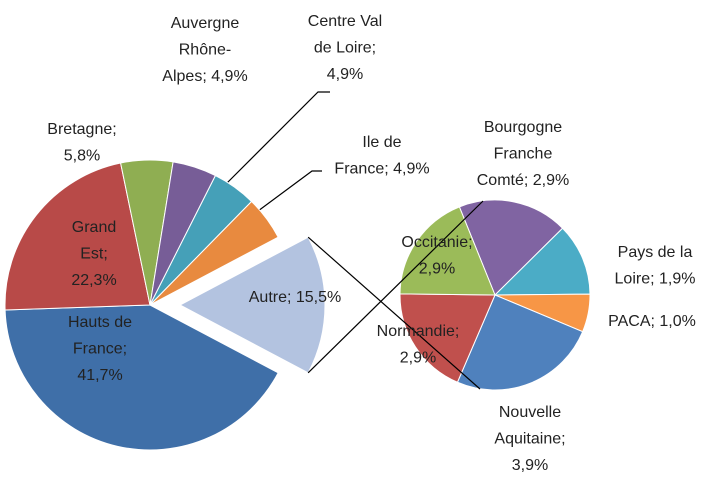  Describe the element at coordinates (529, 439) in the screenshot. I see `slice-label: Nouvelle Aquitaine; 3,9%` at that location.